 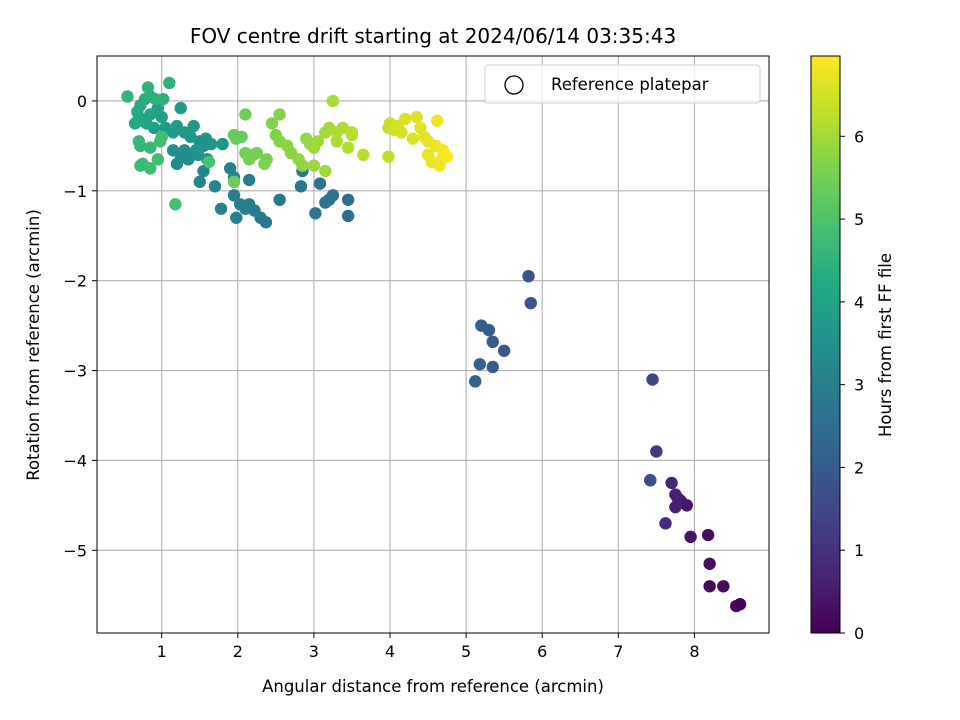 I want to click on colorbar-tick-label: 1, so click(x=859, y=550).